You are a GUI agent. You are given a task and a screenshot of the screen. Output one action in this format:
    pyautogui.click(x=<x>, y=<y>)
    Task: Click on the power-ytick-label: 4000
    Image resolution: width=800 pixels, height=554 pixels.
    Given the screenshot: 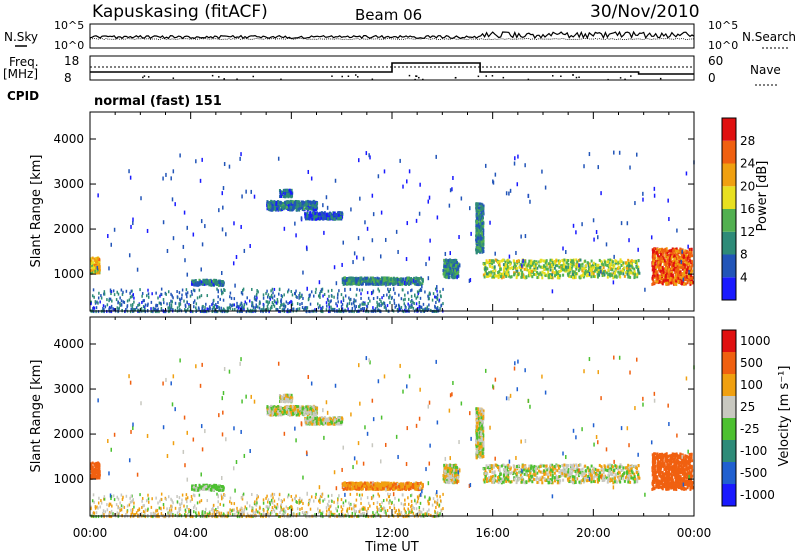 What is the action you would take?
    pyautogui.click(x=68, y=139)
    